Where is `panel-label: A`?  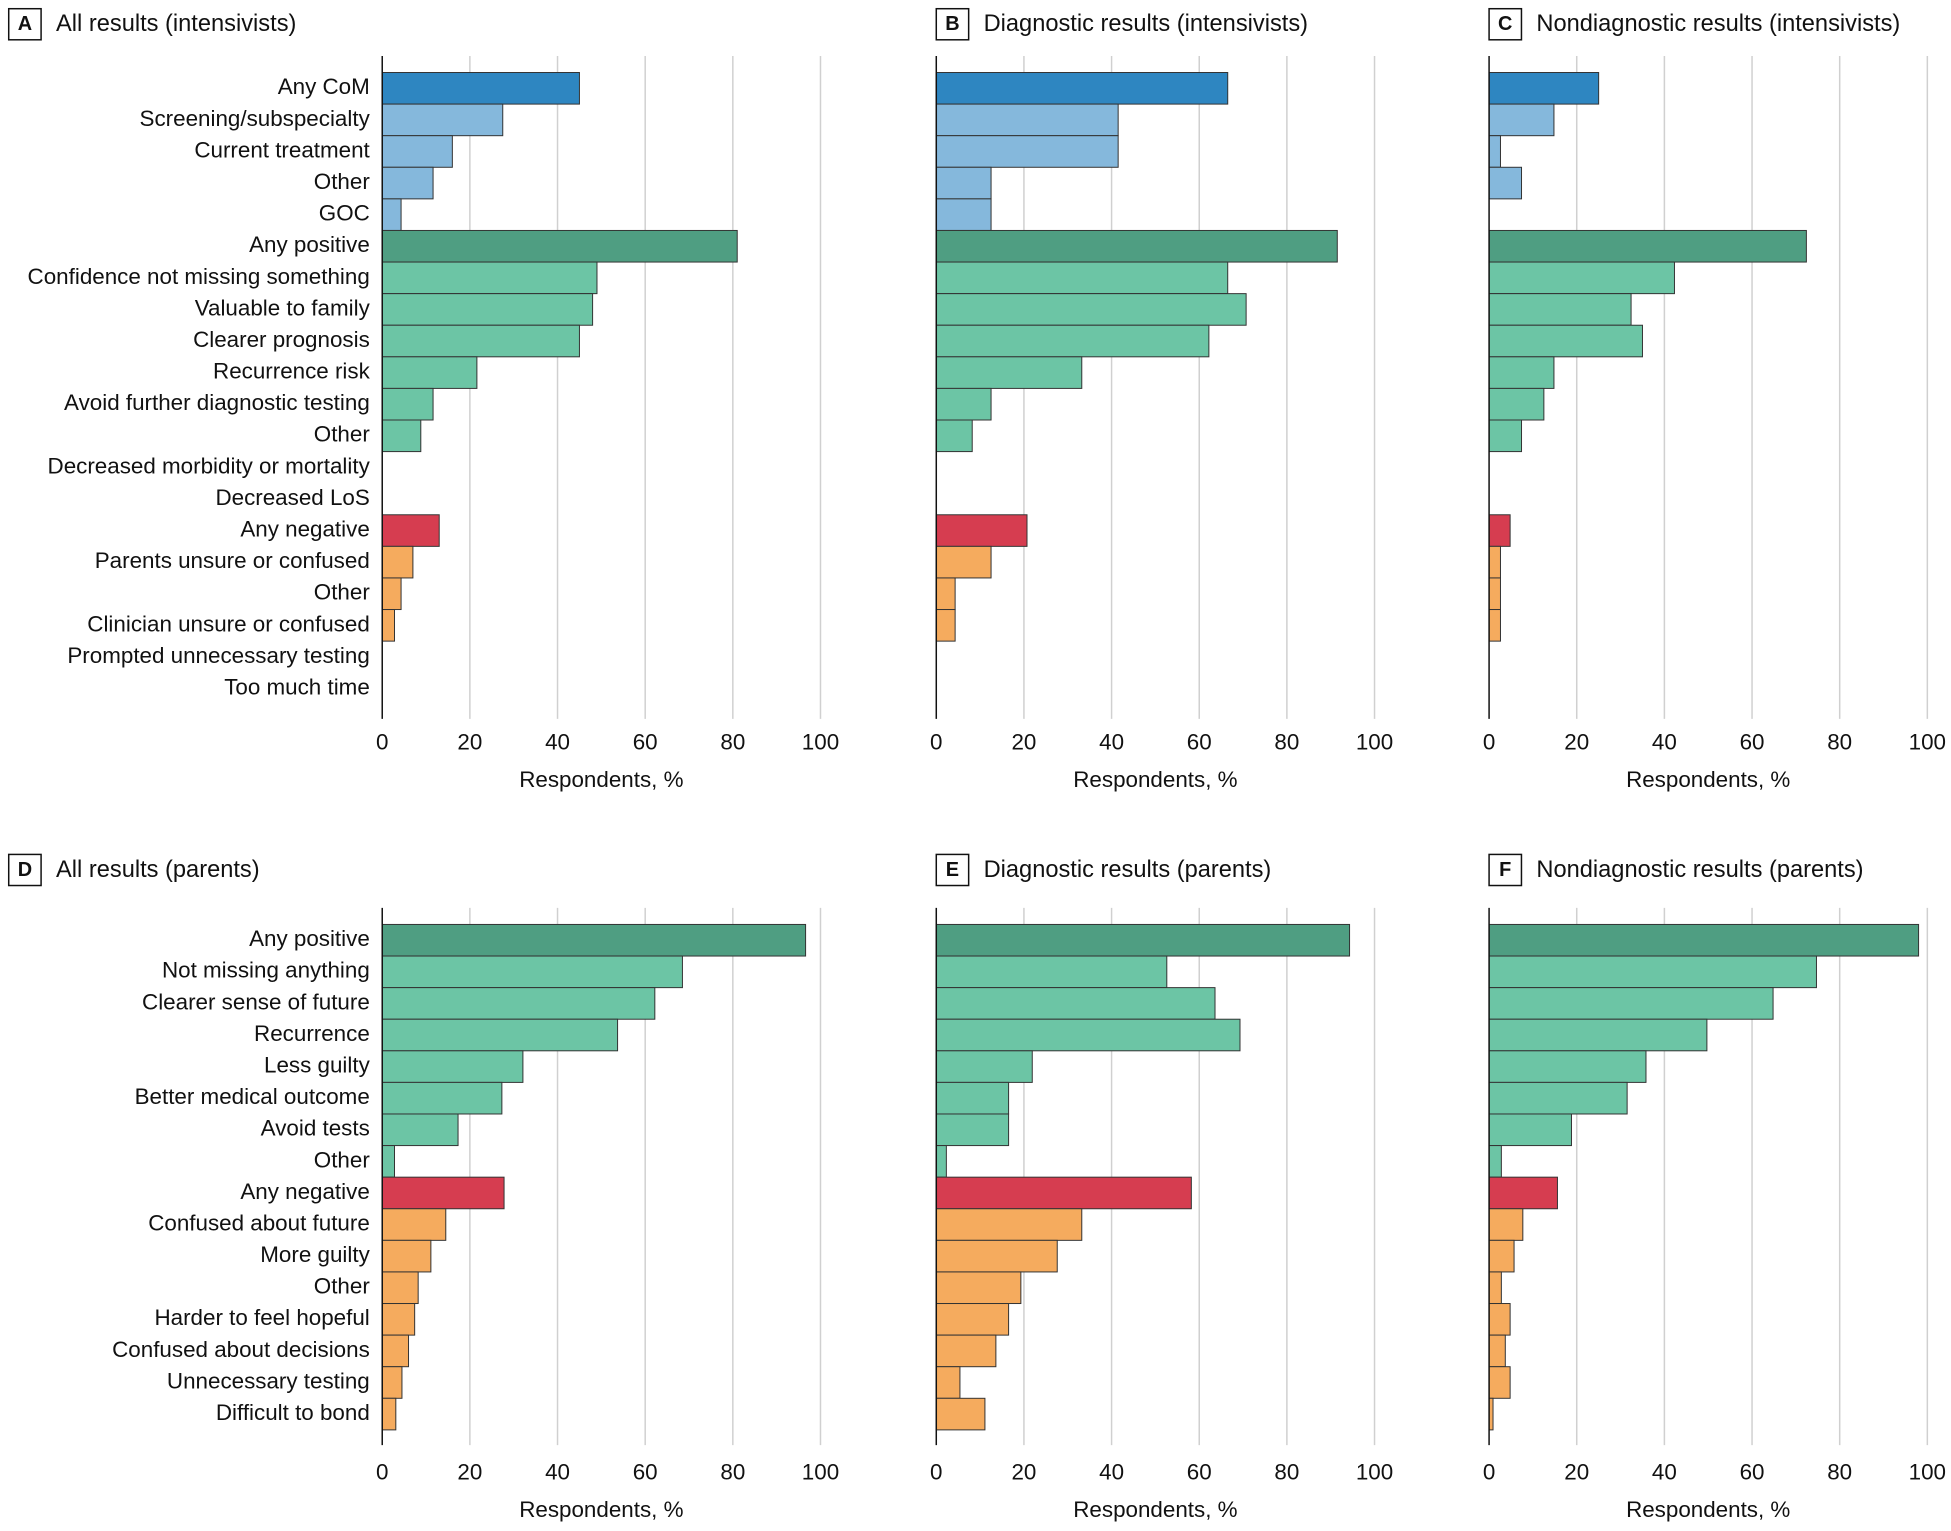
panel-label: A is located at coordinates (25, 24).